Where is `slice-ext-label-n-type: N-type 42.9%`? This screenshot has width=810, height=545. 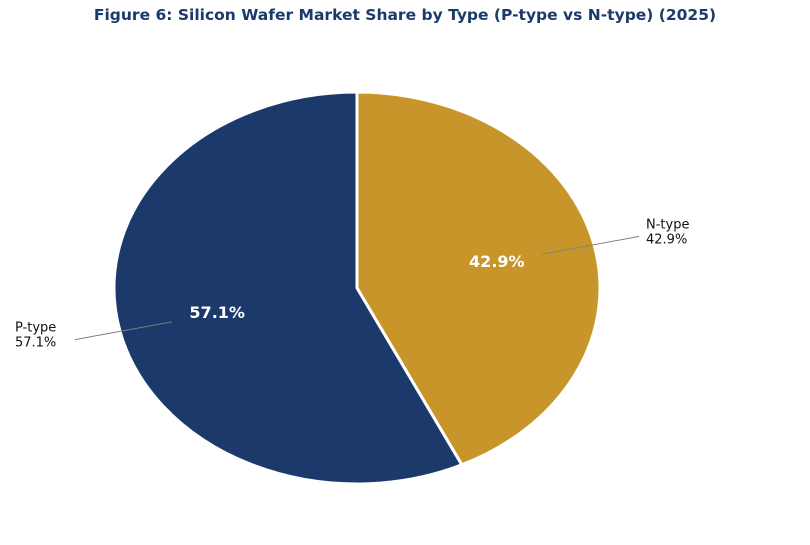
slice-ext-label-n-type: N-type 42.9% is located at coordinates (667, 232).